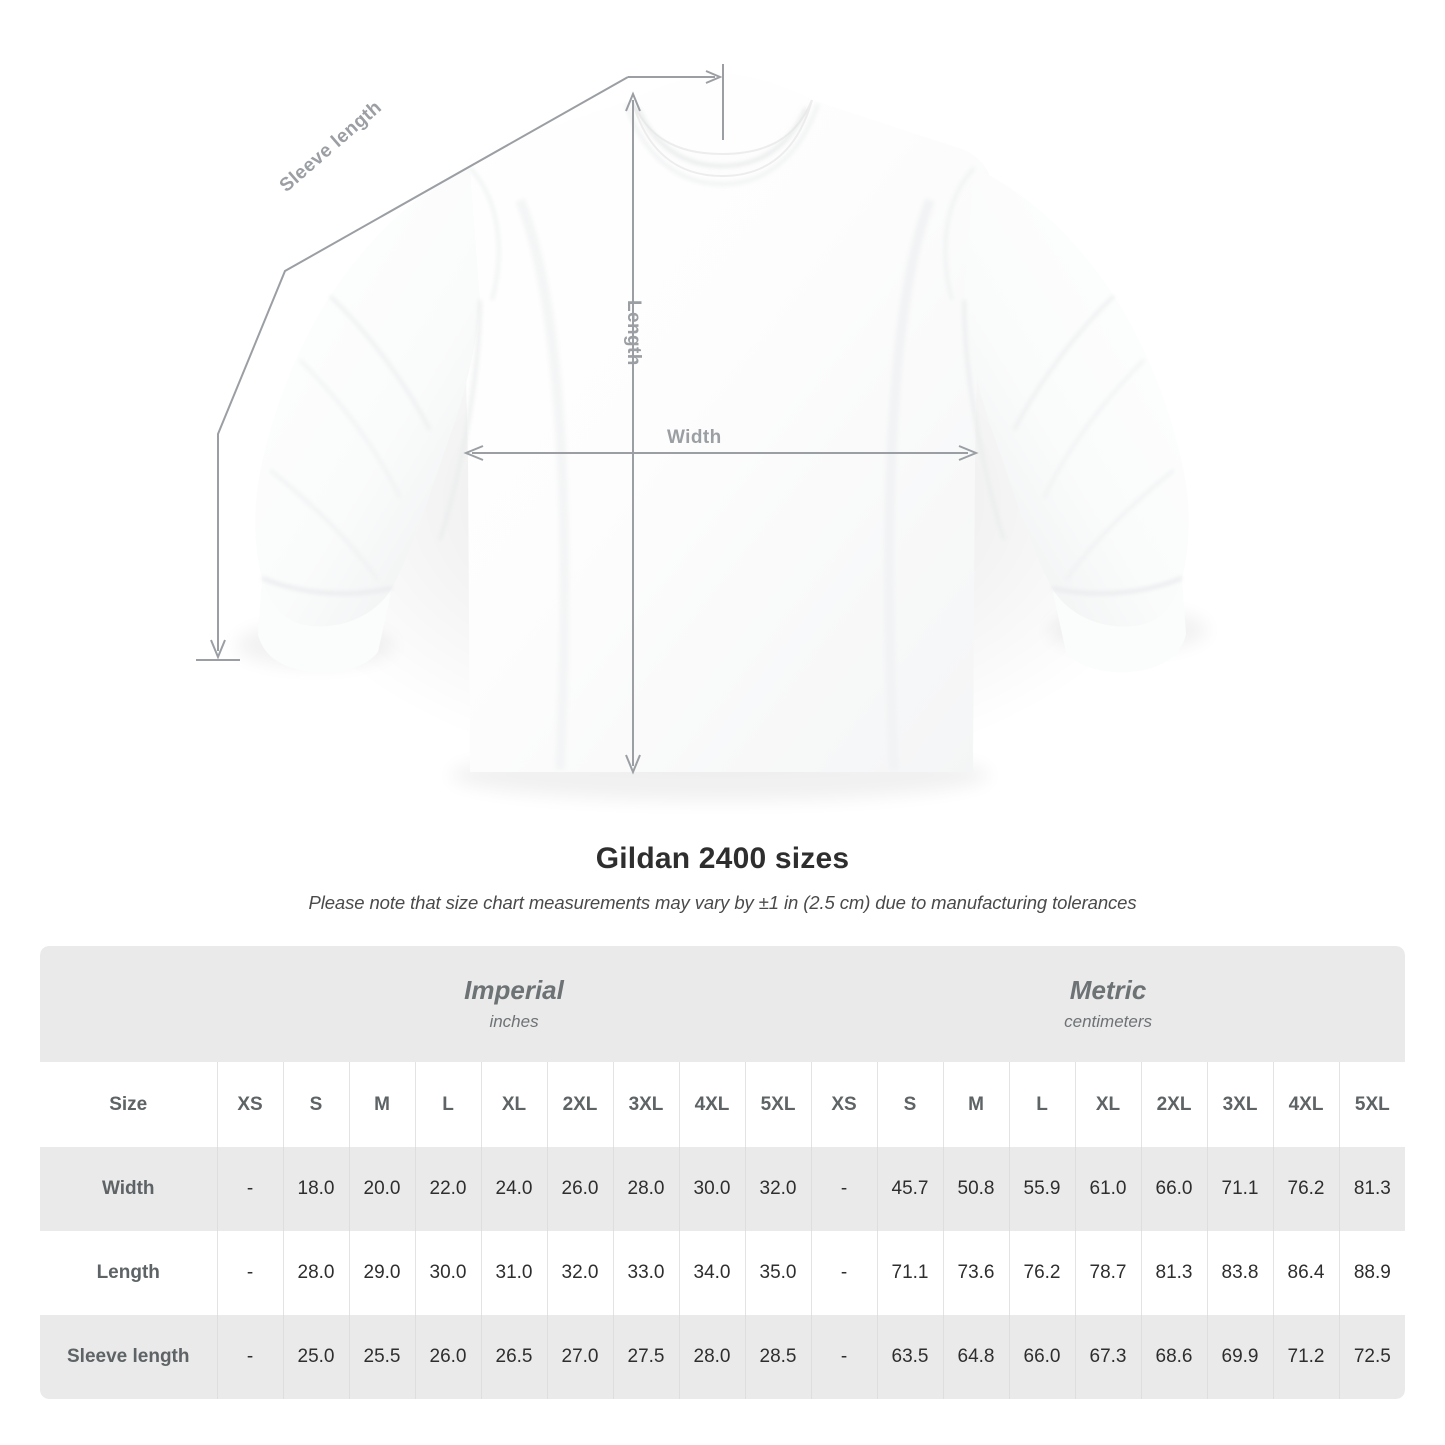 This screenshot has height=1445, width=1445. What do you see at coordinates (382, 1273) in the screenshot?
I see `cell-length-imperial-m: 29.0` at bounding box center [382, 1273].